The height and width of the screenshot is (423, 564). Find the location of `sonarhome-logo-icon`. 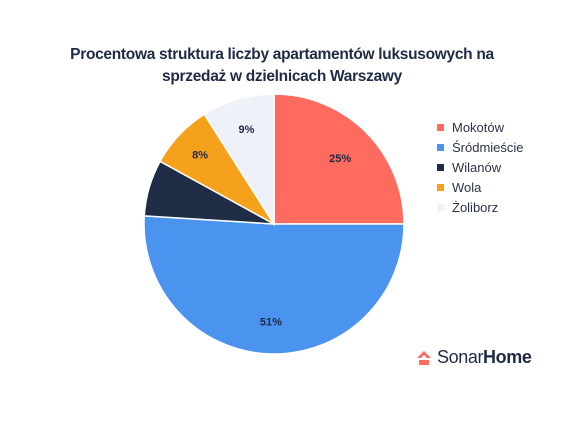

sonarhome-logo-icon is located at coordinates (424, 357).